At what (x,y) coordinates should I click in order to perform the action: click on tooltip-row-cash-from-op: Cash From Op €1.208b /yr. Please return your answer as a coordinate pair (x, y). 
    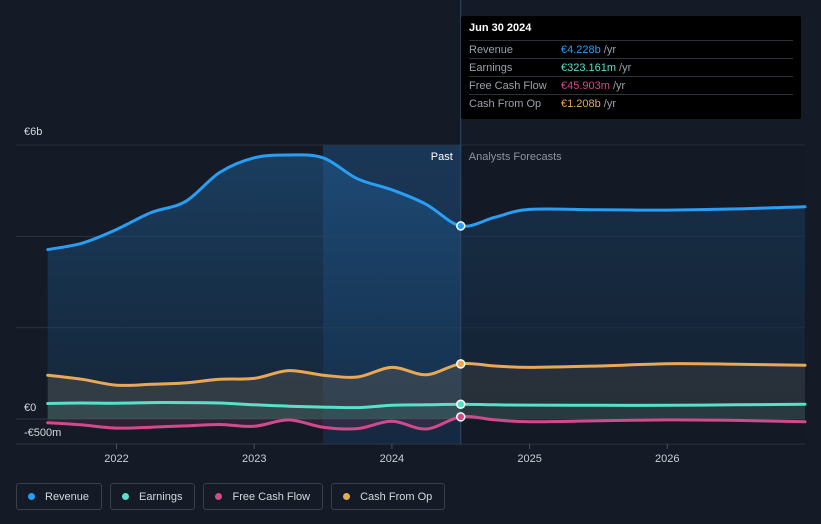
    Looking at the image, I should click on (631, 103).